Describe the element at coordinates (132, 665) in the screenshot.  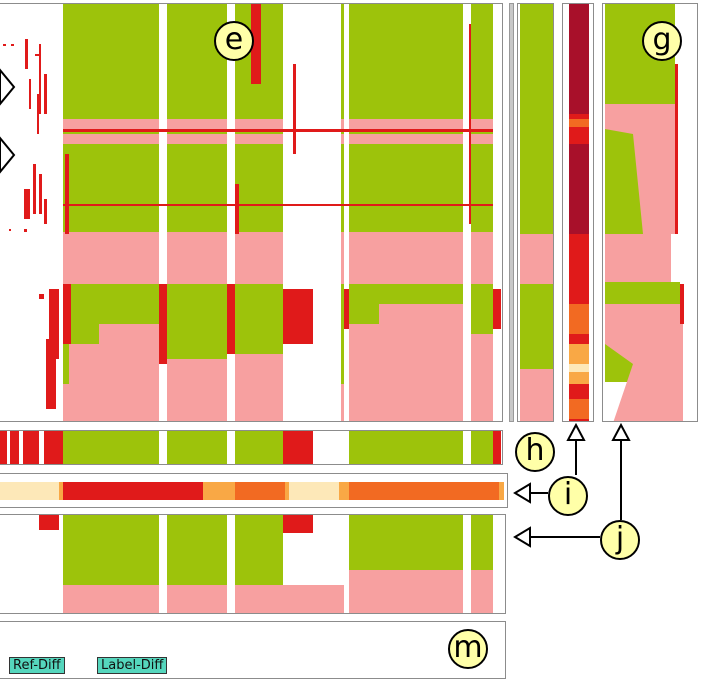
I see `label-diff-button: Label-Diff` at that location.